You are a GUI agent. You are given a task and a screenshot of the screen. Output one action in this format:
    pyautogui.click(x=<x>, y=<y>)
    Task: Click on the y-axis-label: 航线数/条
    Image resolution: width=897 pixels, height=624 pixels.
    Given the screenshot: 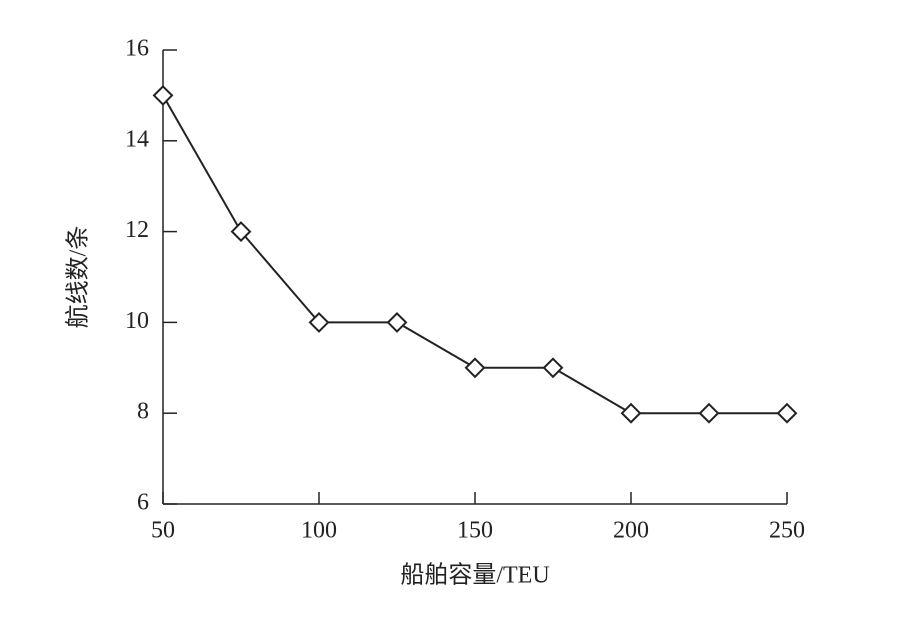 What is the action you would take?
    pyautogui.click(x=78, y=277)
    